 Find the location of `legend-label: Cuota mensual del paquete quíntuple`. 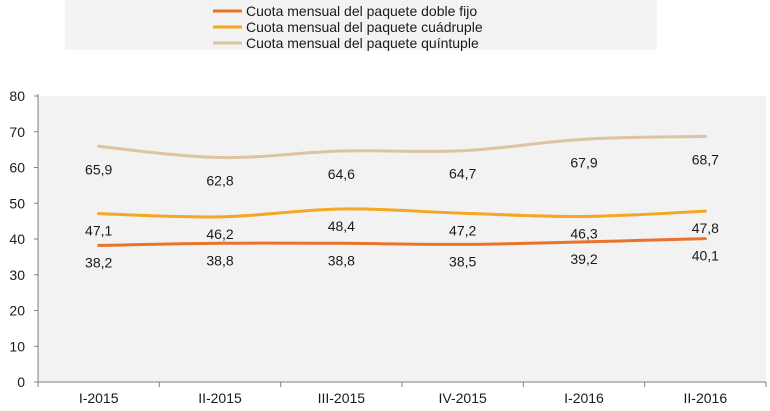

legend-label: Cuota mensual del paquete quíntuple is located at coordinates (362, 43).